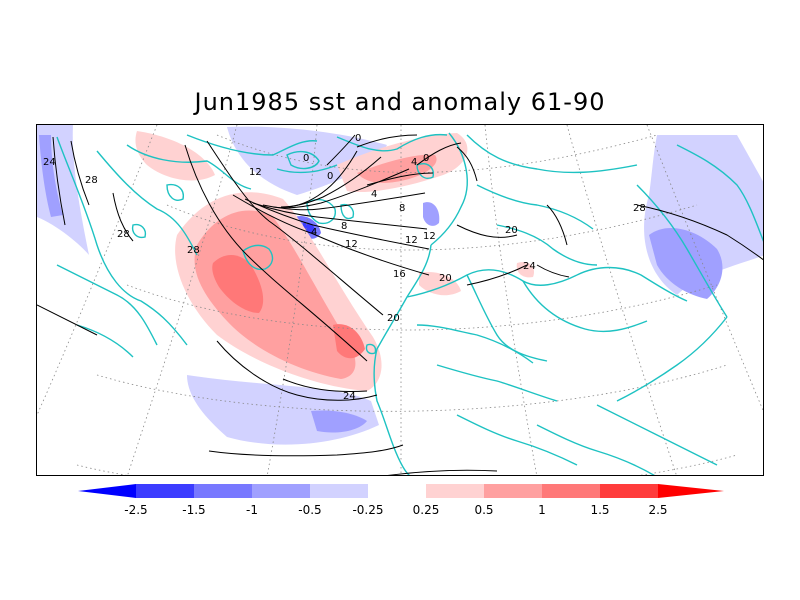 The image size is (800, 600). What do you see at coordinates (686, 263) in the screenshot?
I see `neg-anomaly-east-mid` at bounding box center [686, 263].